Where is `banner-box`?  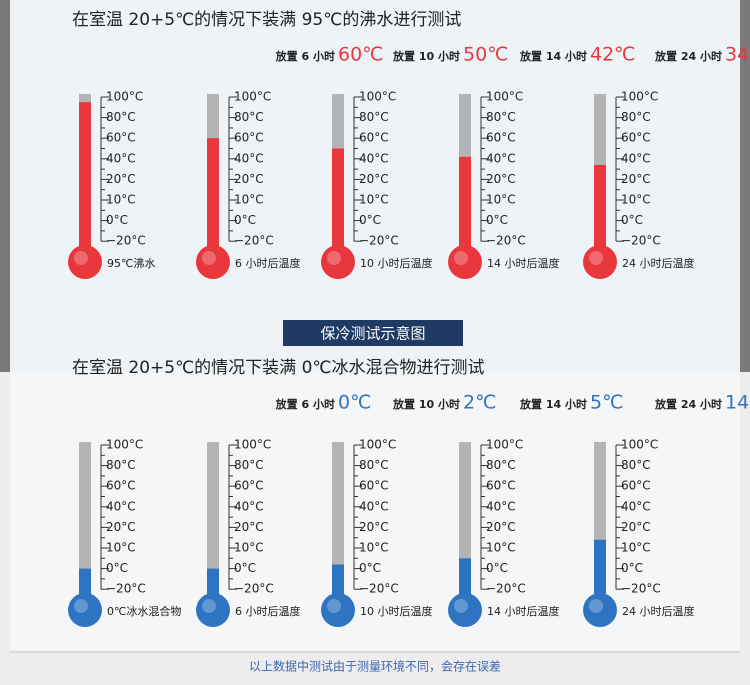 banner-box is located at coordinates (373, 333).